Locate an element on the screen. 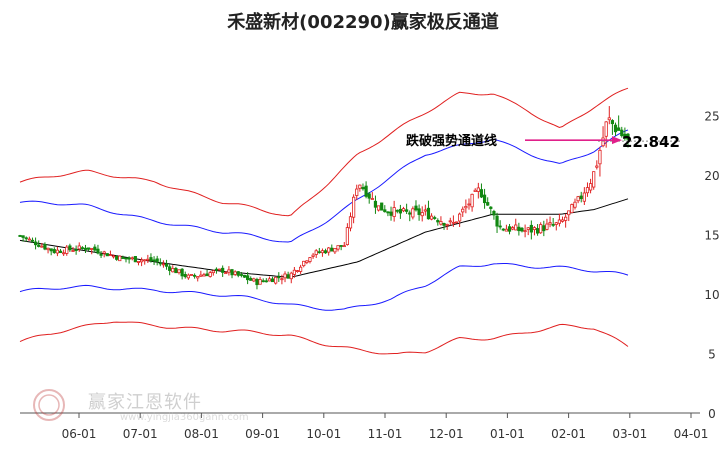 The image size is (726, 450). annotation-label: 跌破强势通道线 is located at coordinates (451, 141).